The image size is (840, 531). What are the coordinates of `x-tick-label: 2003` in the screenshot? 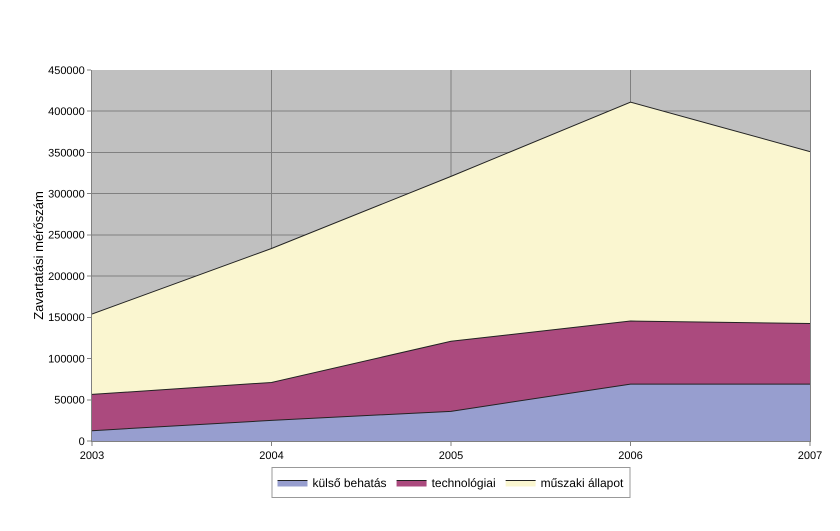 It's located at (92, 456).